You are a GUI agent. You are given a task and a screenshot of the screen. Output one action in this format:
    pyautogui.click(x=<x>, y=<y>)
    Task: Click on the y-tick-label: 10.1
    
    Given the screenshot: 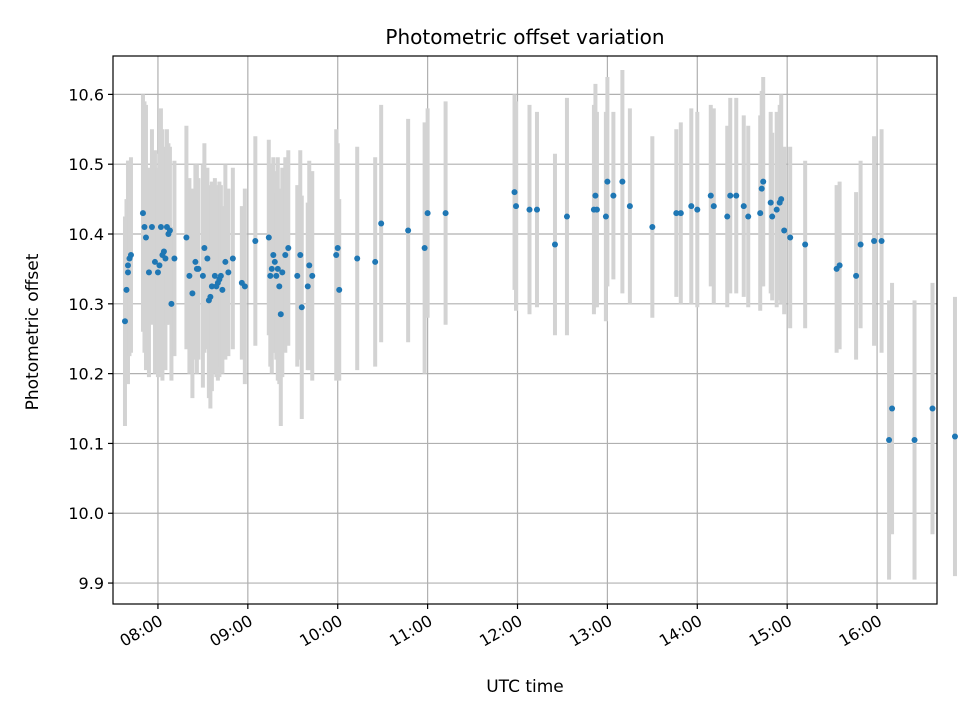 What is the action you would take?
    pyautogui.click(x=86, y=443)
    